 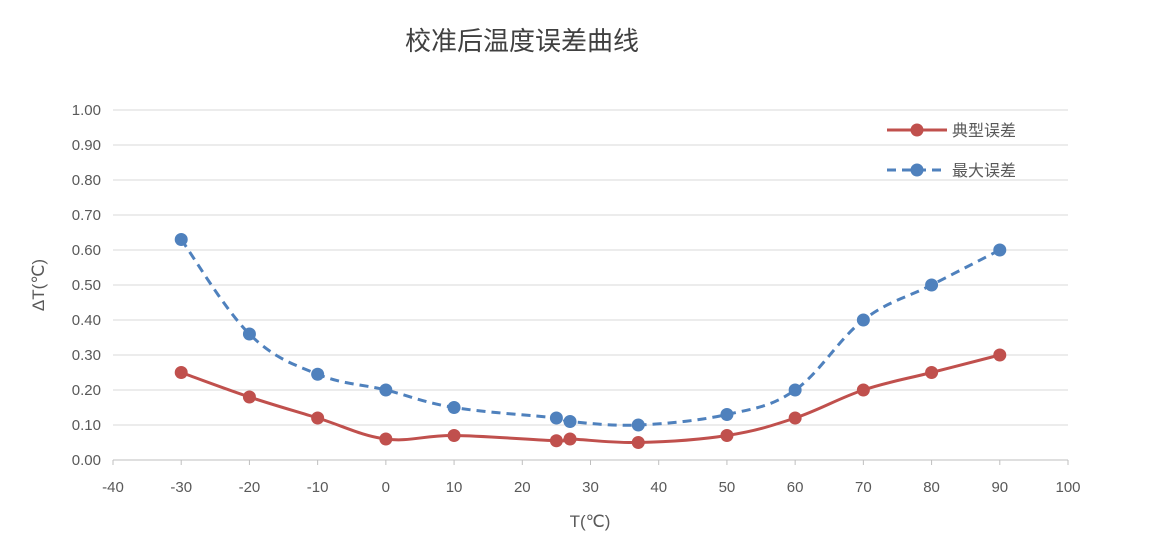 What do you see at coordinates (86, 355) in the screenshot?
I see `y-tick-label: 0.30` at bounding box center [86, 355].